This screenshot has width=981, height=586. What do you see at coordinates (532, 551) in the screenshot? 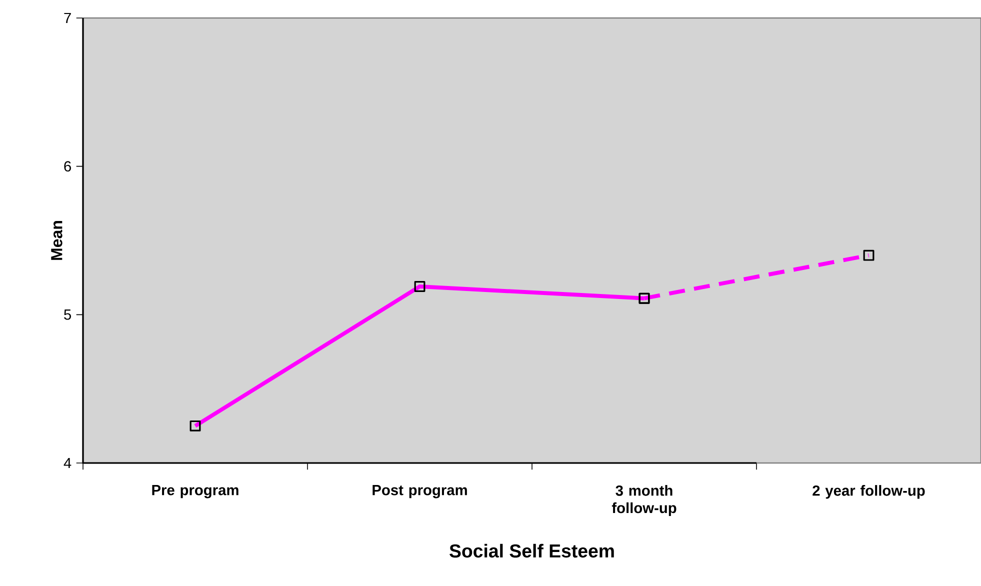
I see `x-axis-title: Social Self Esteem` at bounding box center [532, 551].